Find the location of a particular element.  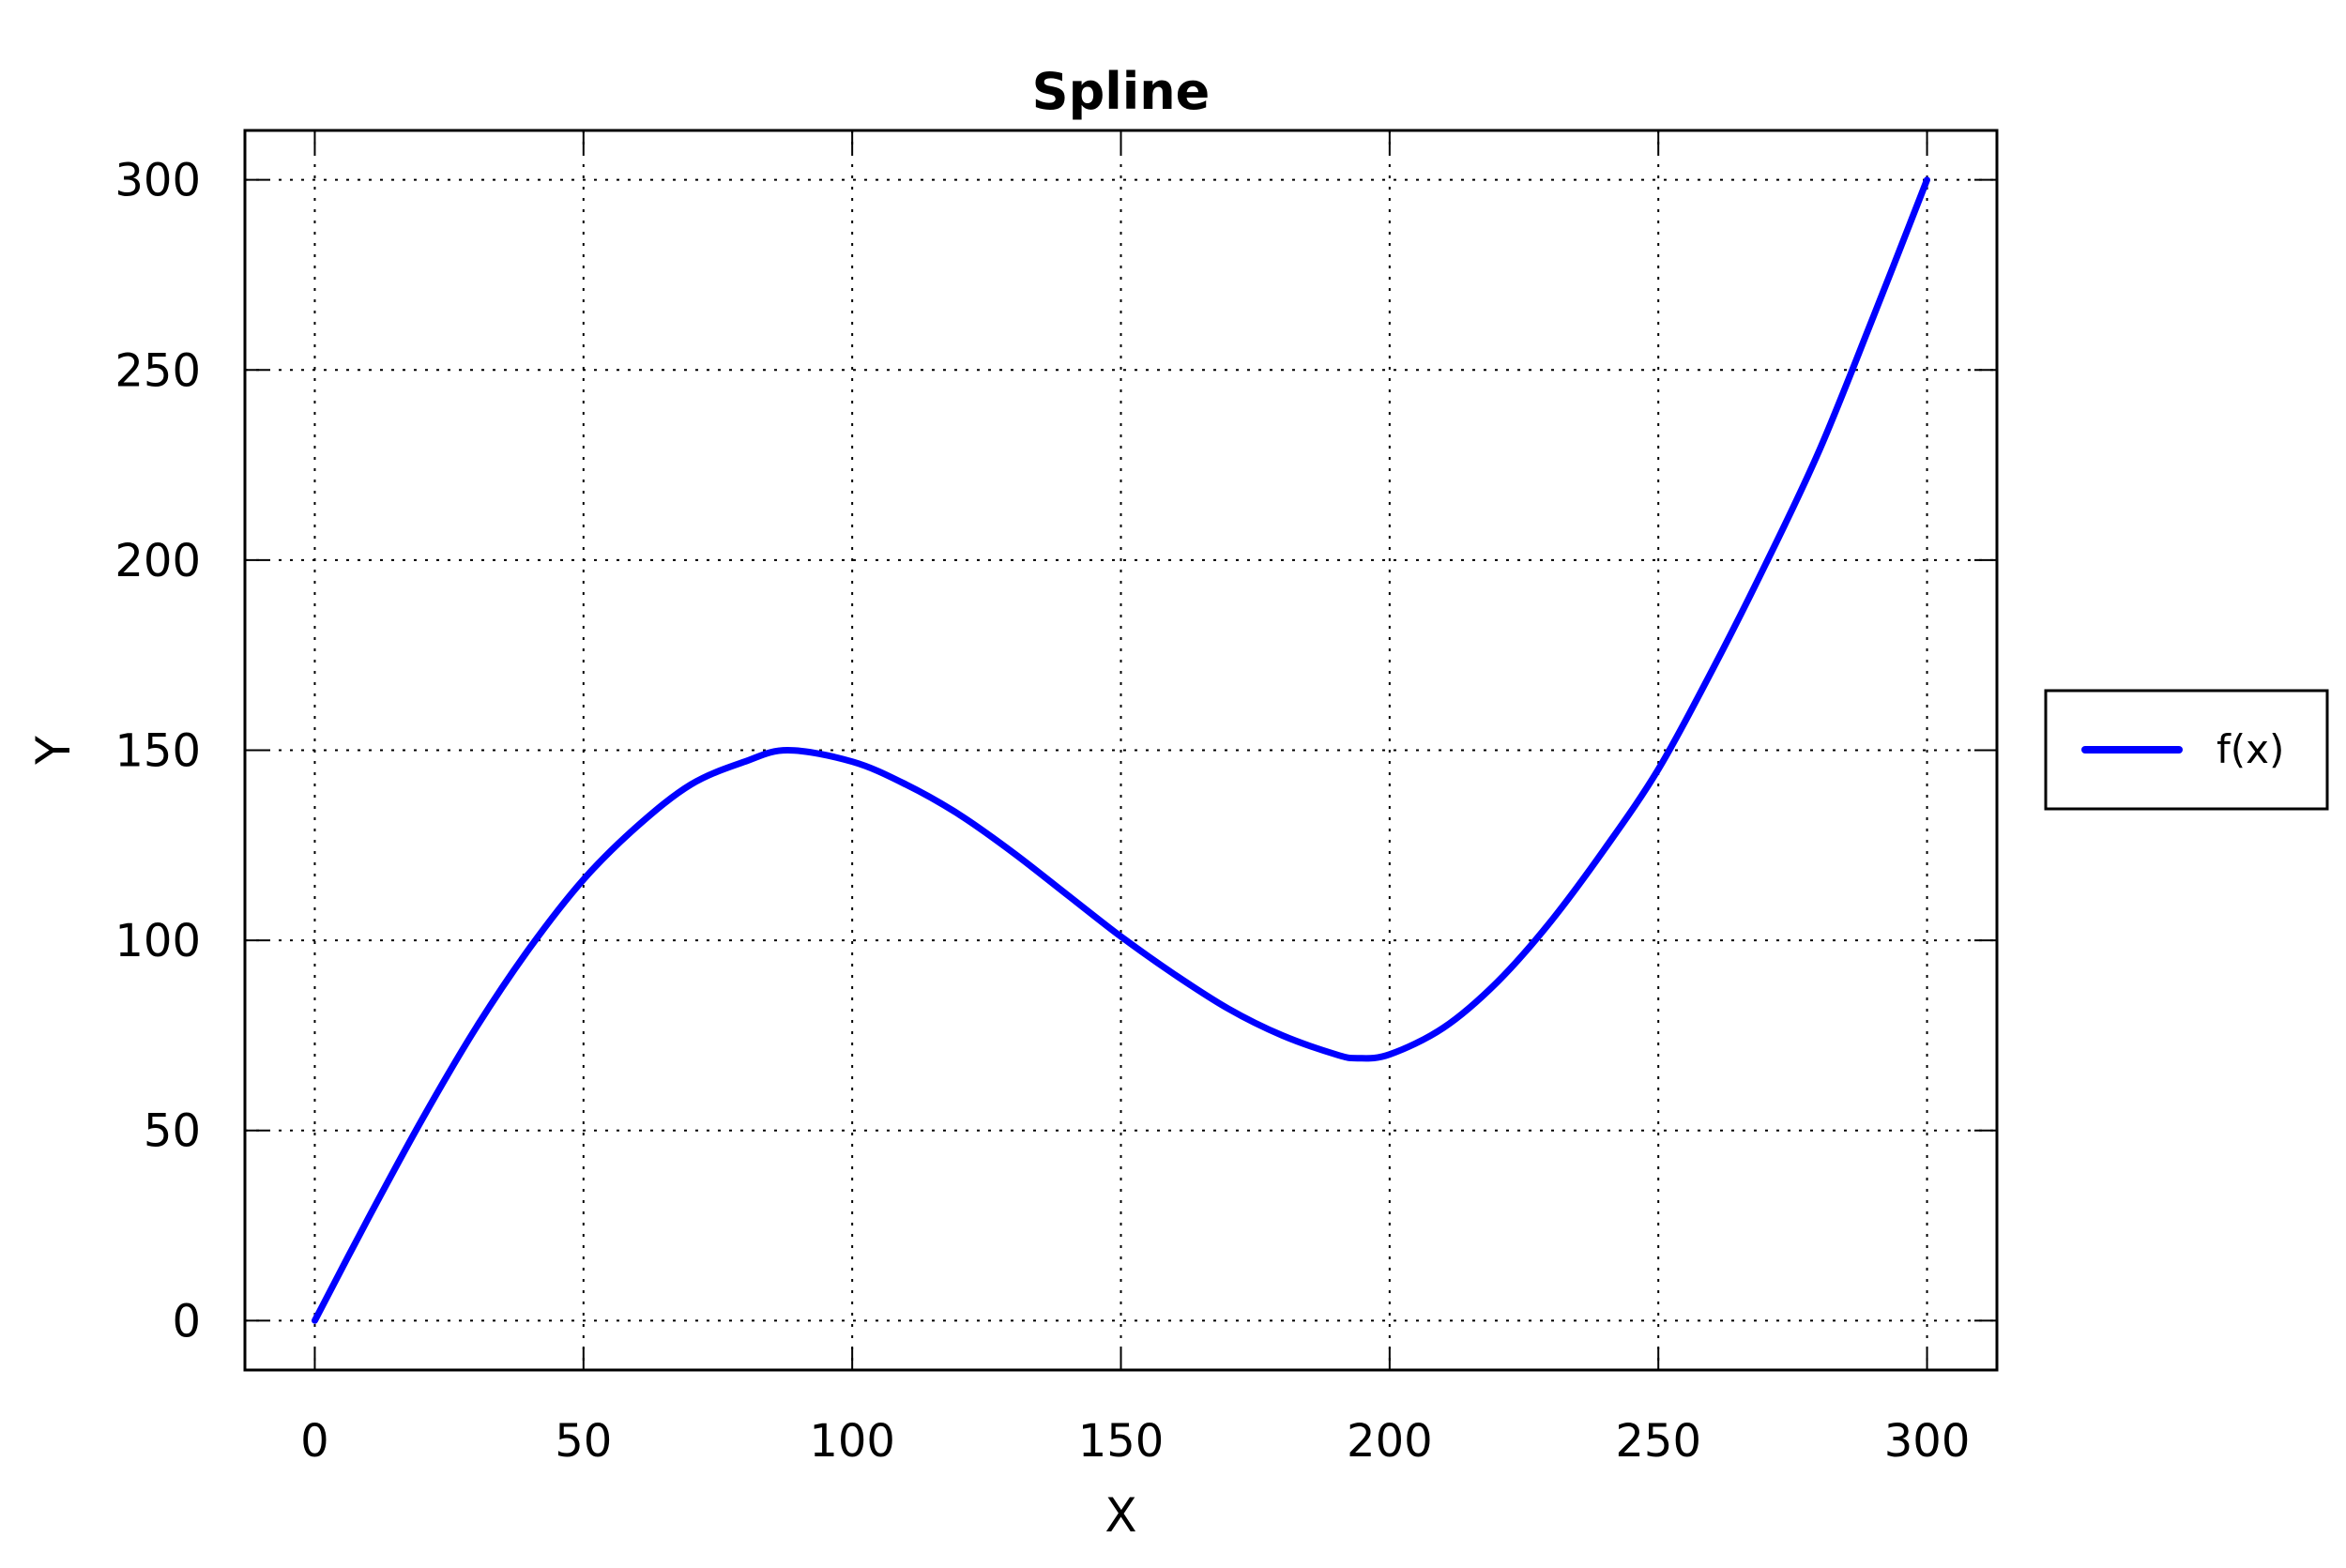

legend: f(x) is located at coordinates (2187, 750).